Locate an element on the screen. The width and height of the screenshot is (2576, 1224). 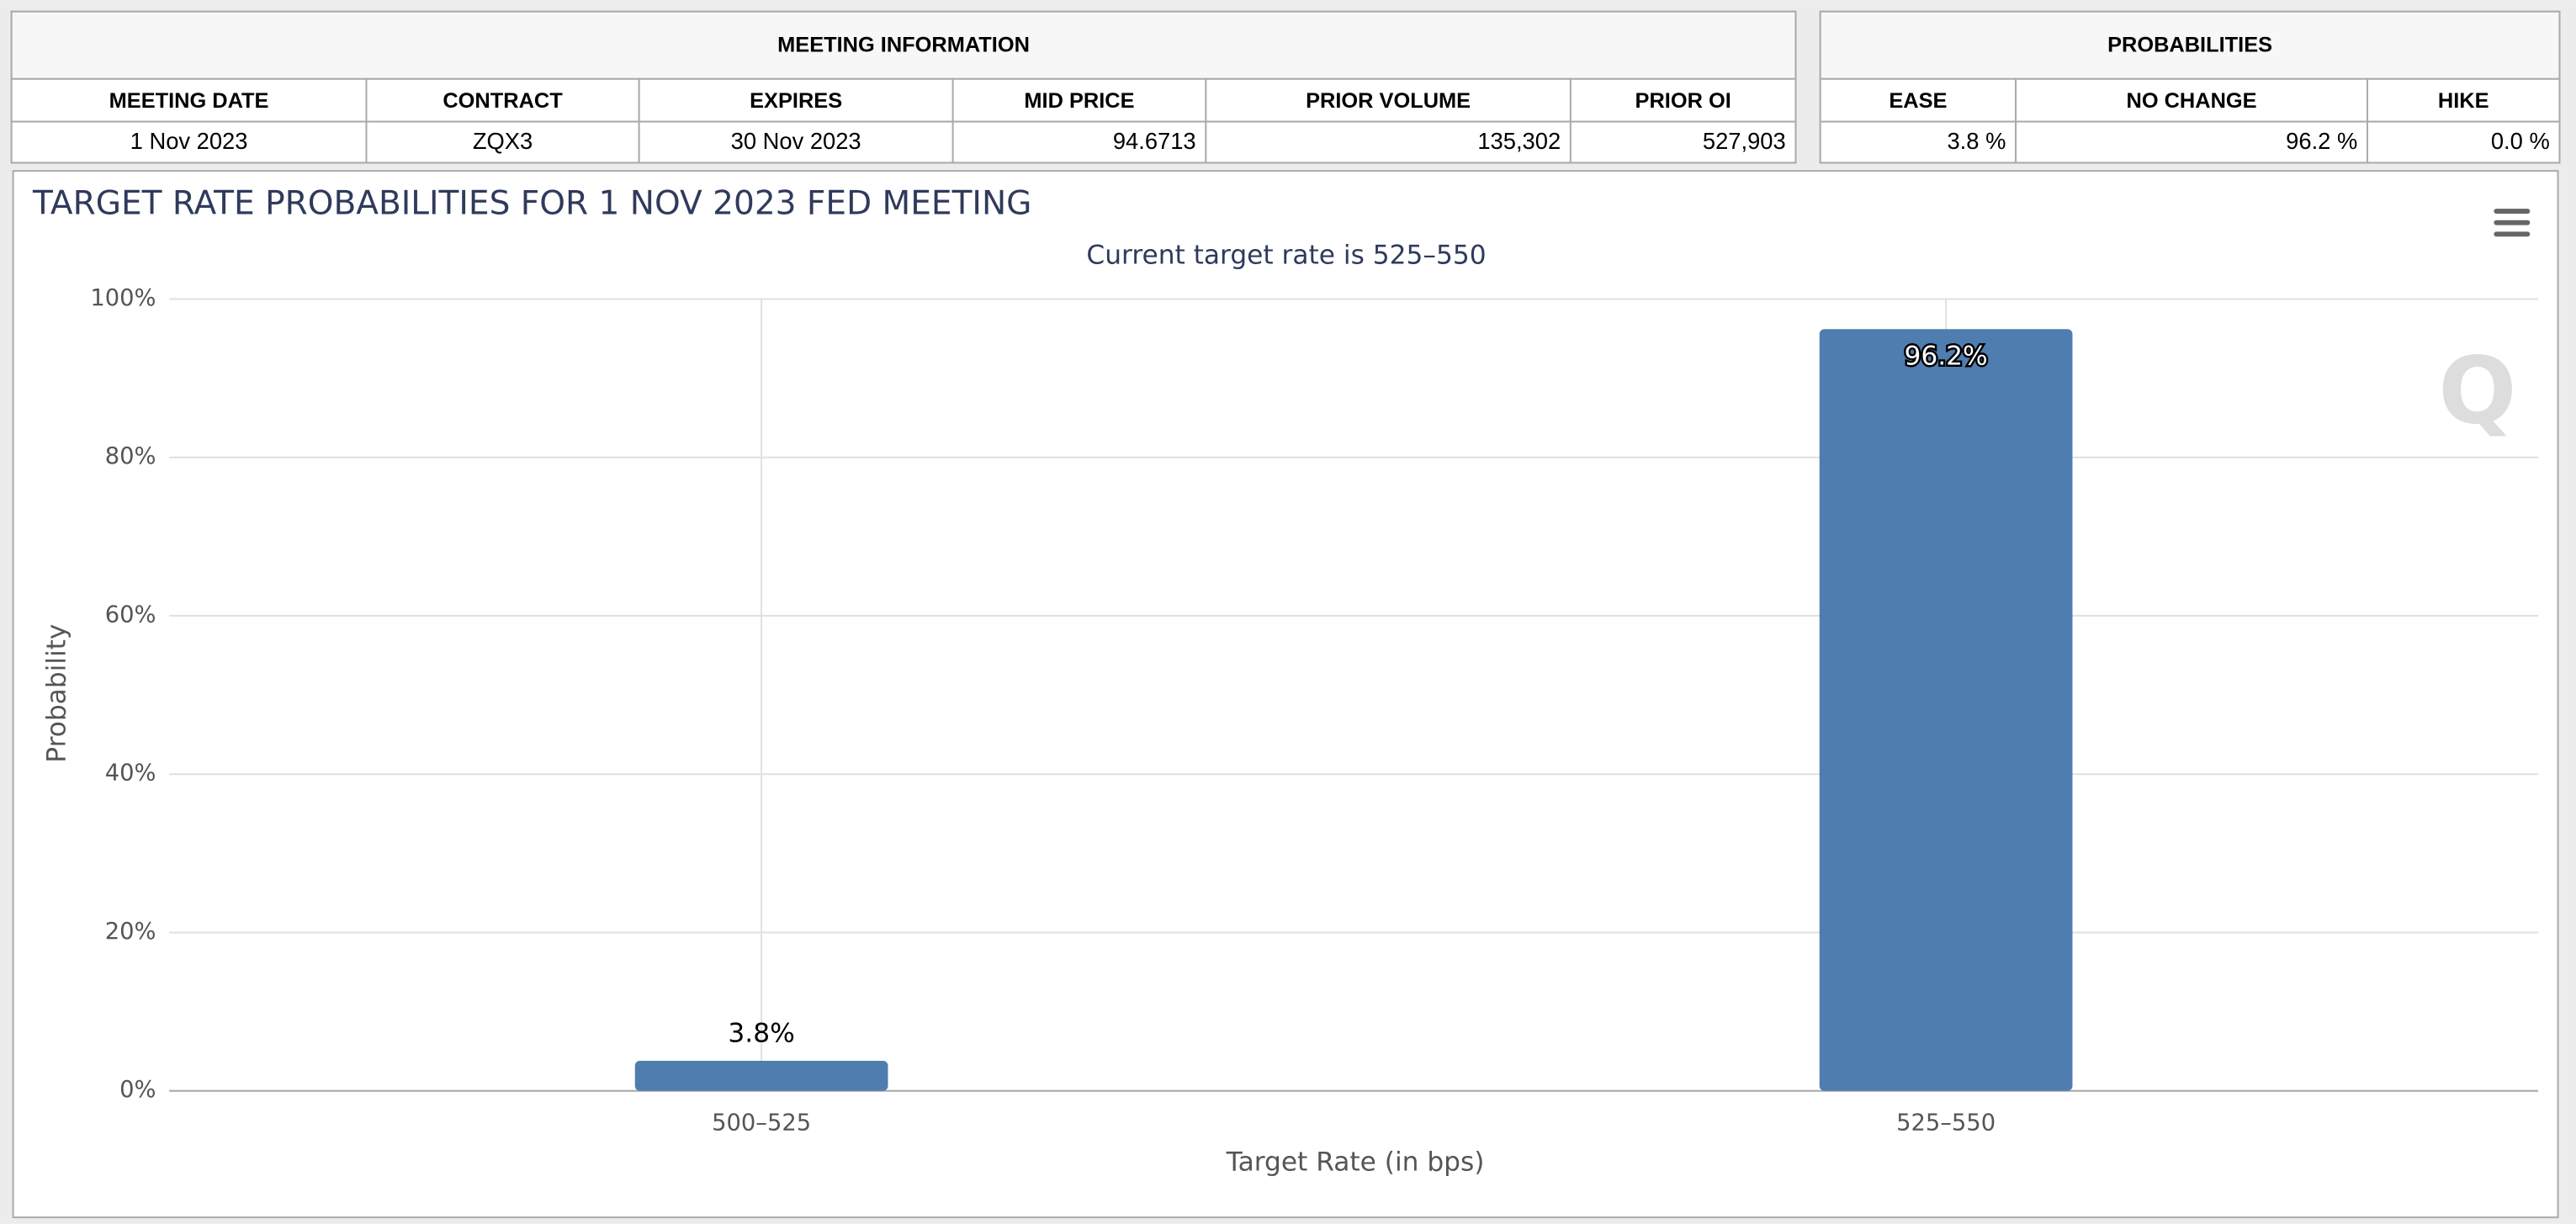
cell-value: ZQX3 is located at coordinates (503, 141).